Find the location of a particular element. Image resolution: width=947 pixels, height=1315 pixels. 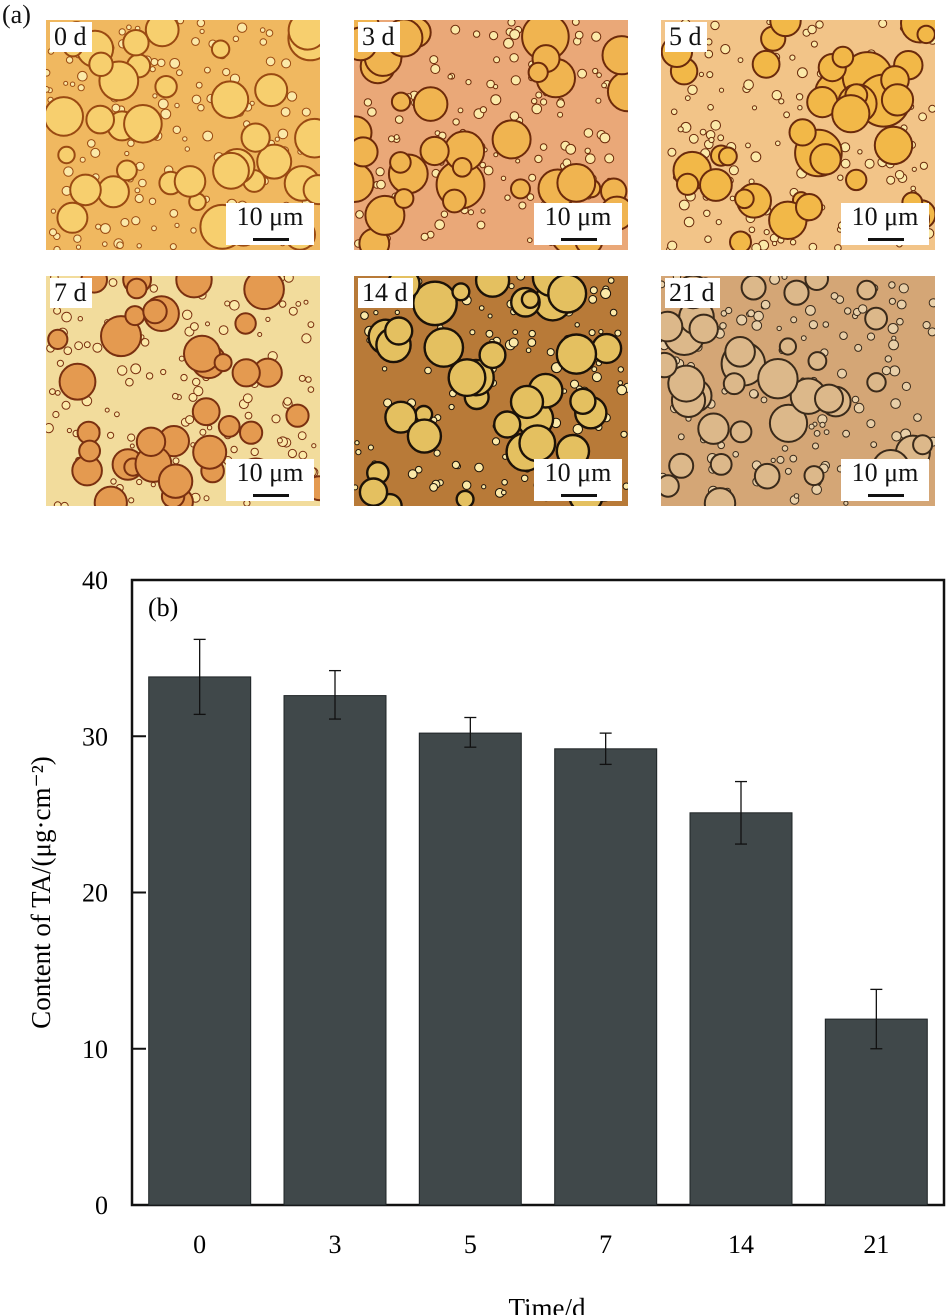

day-label: 5 d is located at coordinates (686, 37).